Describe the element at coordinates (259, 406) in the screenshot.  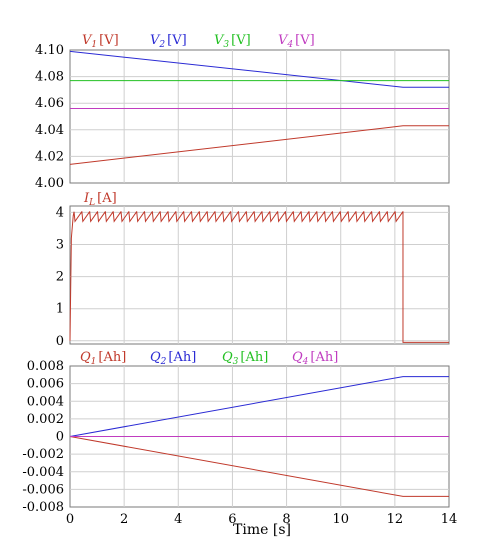
I see `series-line-q2` at that location.